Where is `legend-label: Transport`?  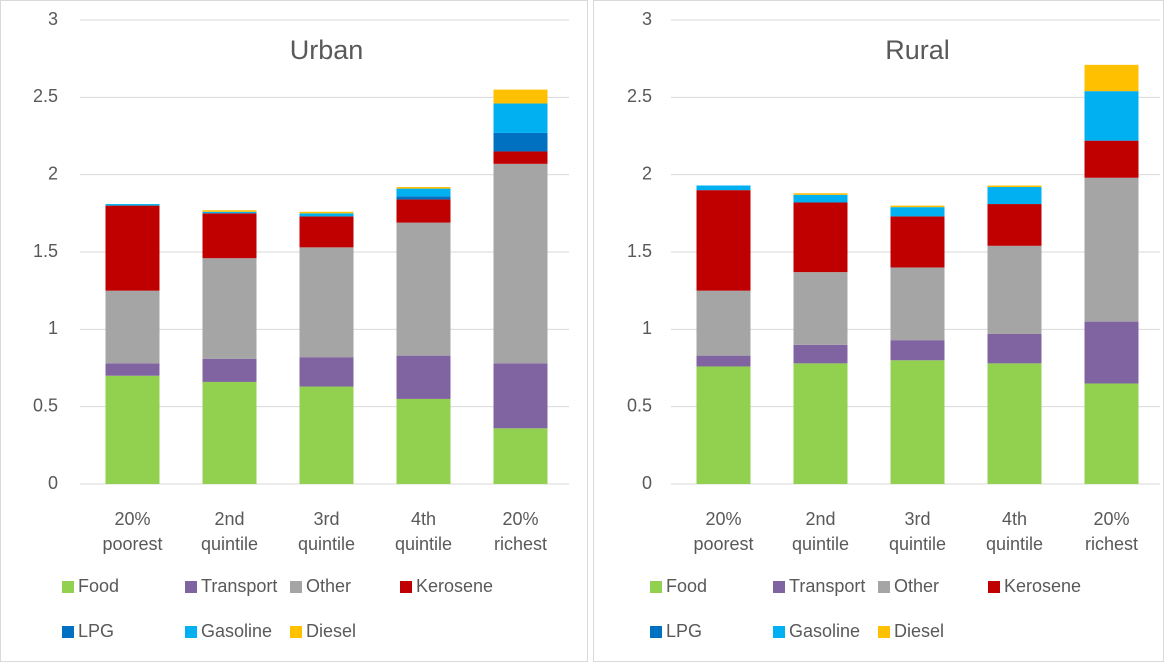 legend-label: Transport is located at coordinates (827, 586).